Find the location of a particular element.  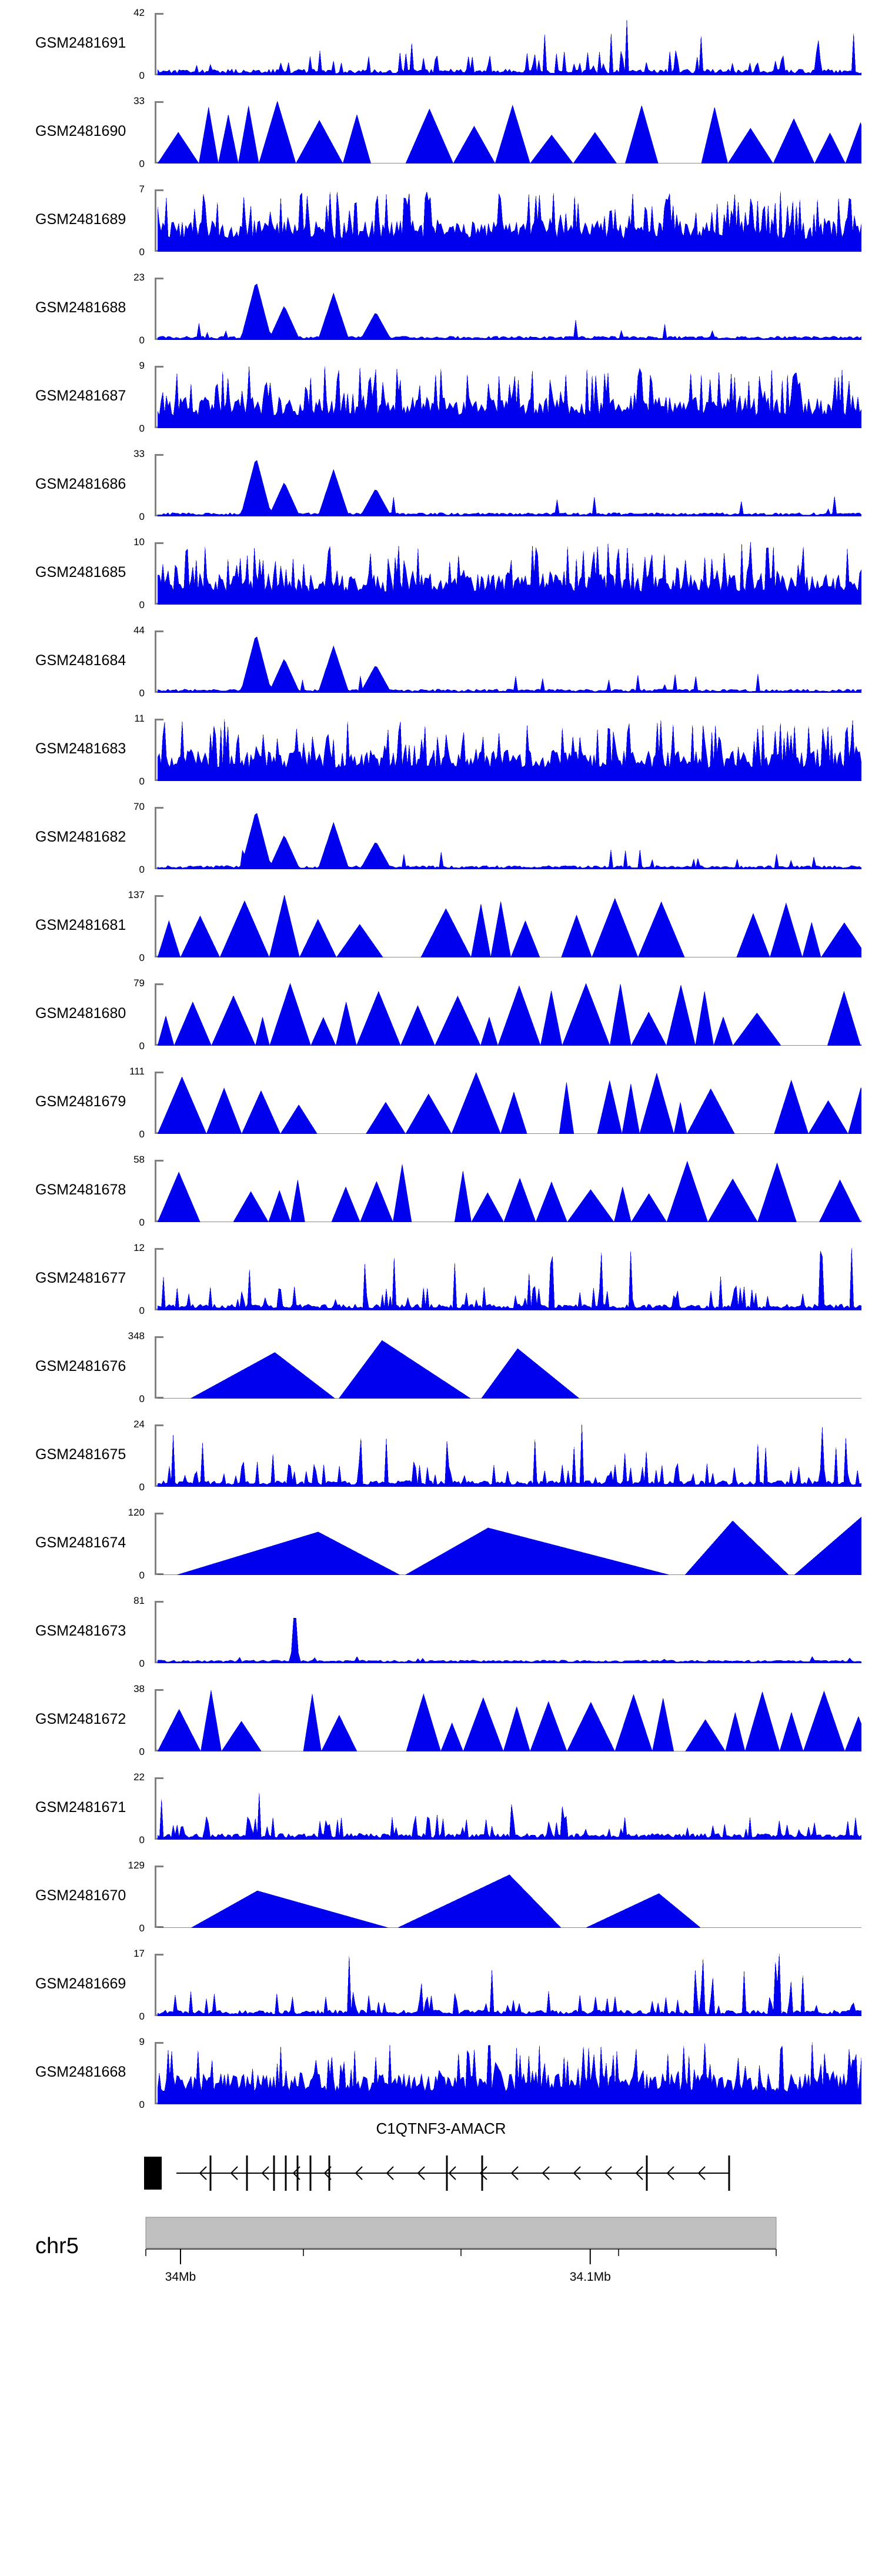

coverage-track: GSM2481691 42 0 is located at coordinates (441, 44).